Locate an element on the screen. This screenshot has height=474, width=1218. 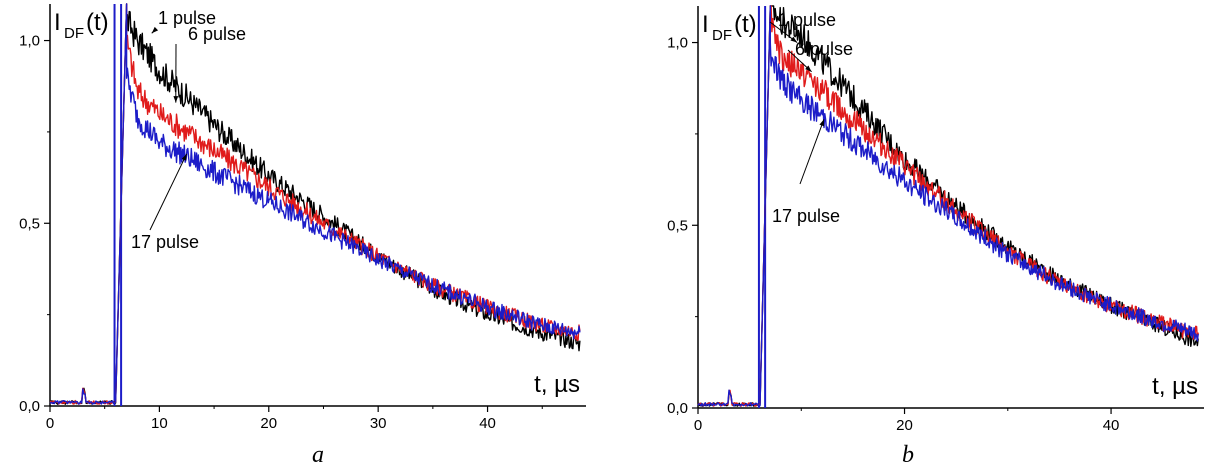
panel-caption: b is located at coordinates (908, 455).